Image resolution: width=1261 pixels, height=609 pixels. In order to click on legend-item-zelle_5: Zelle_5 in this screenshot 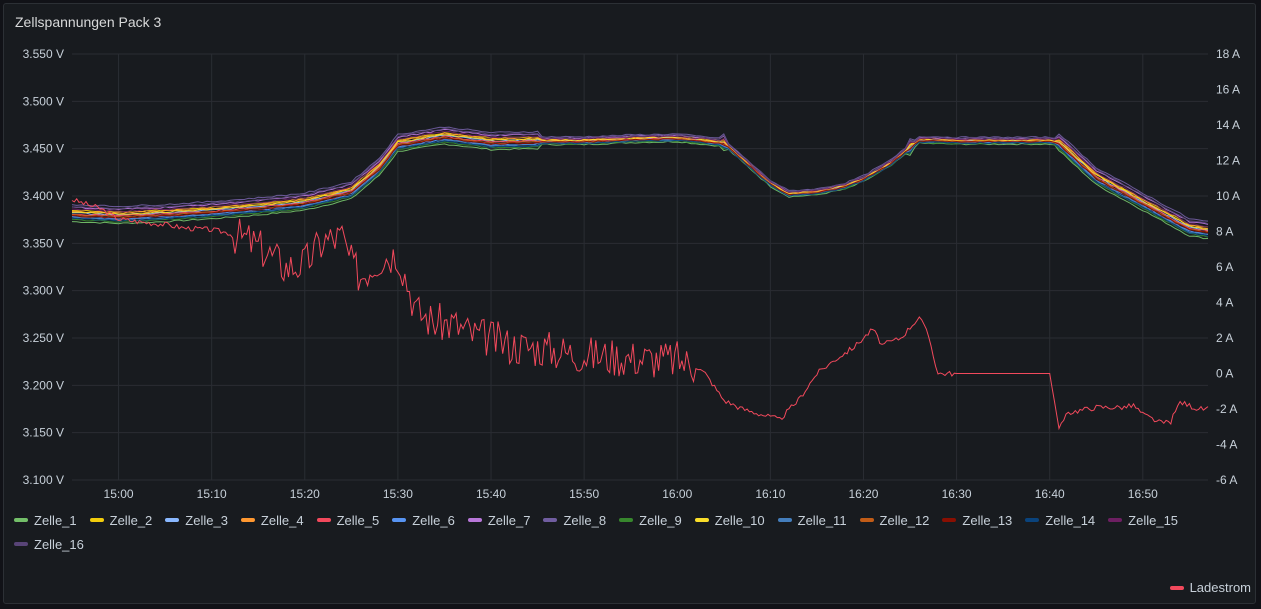, I will do `click(348, 520)`.